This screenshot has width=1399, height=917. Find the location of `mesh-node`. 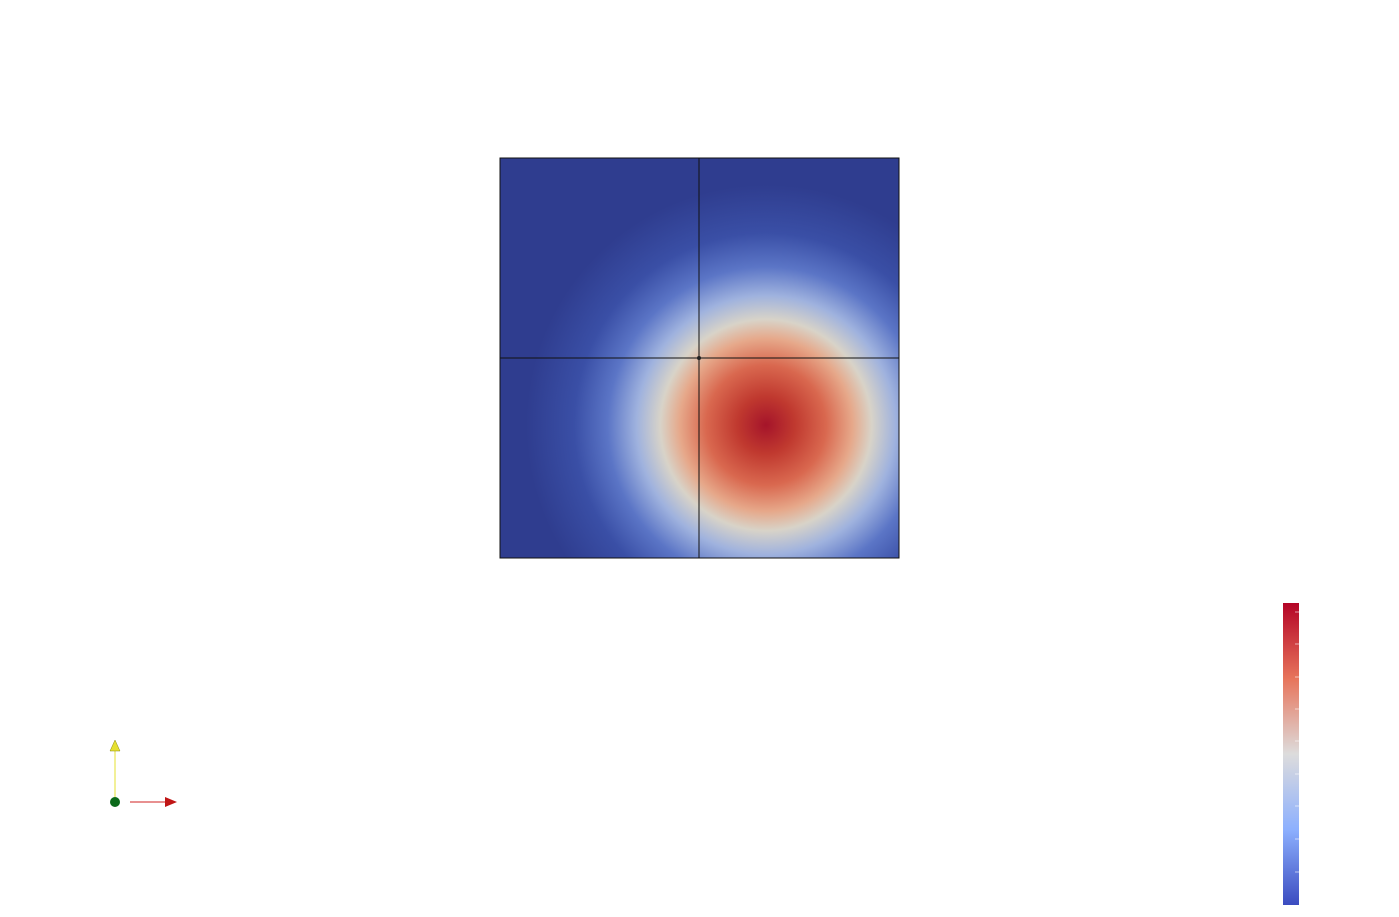

mesh-node is located at coordinates (699, 358).